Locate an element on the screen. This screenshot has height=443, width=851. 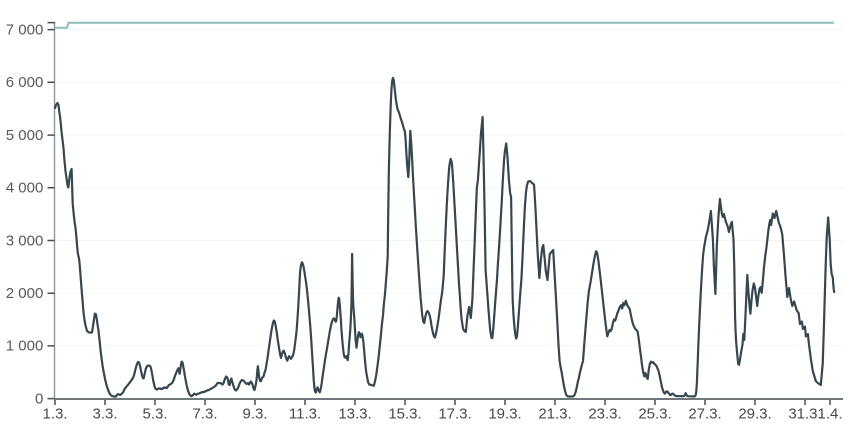
svg-text: 9.3. is located at coordinates (254, 414).